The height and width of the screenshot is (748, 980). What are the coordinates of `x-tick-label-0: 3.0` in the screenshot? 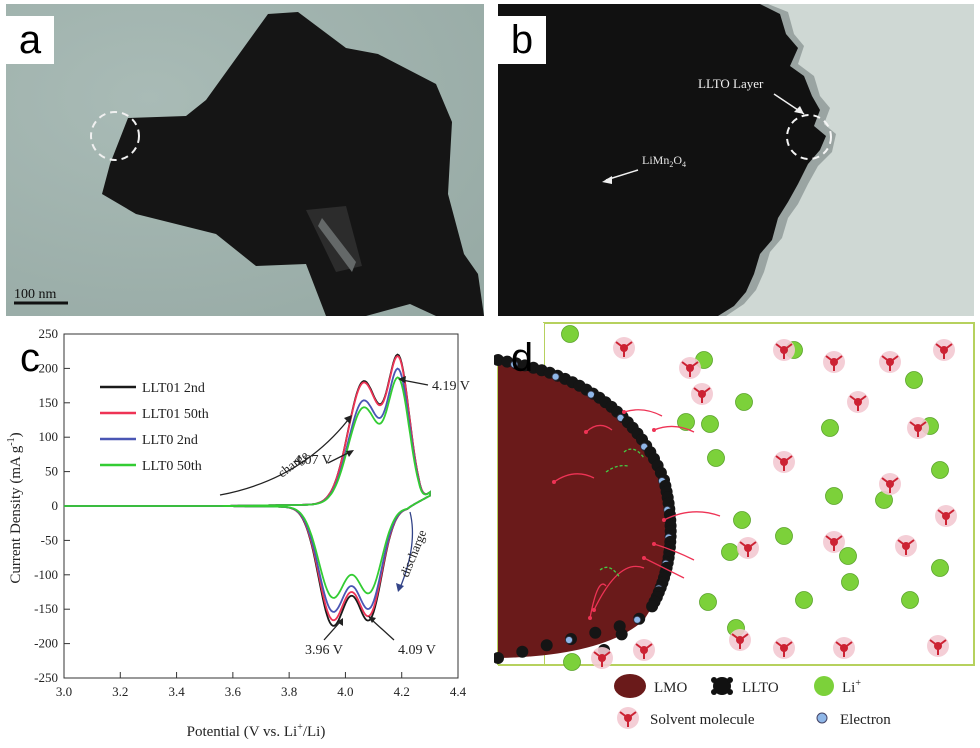 It's located at (64, 691).